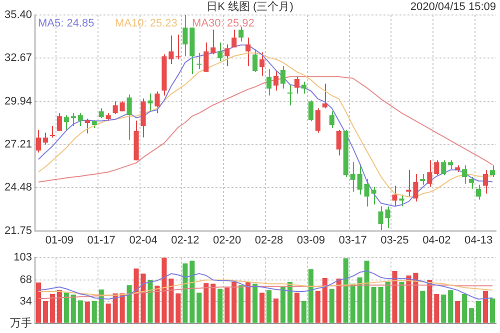  I want to click on x-tick-label: 02-04, so click(143, 240).